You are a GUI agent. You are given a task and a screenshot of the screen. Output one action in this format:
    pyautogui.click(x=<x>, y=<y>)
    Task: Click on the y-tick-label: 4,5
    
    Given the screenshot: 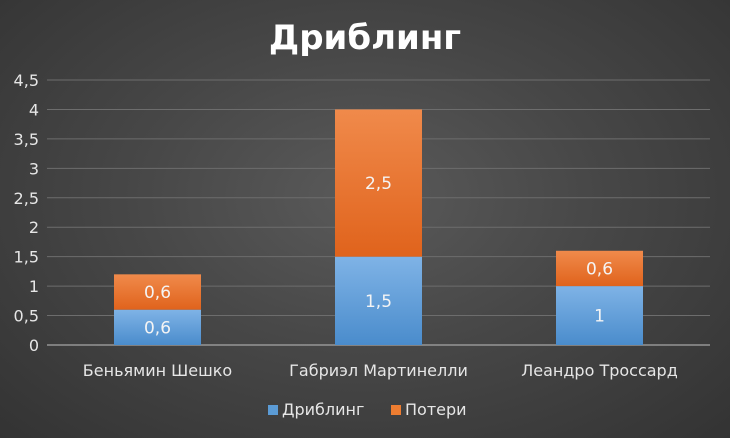 What is the action you would take?
    pyautogui.click(x=26, y=80)
    